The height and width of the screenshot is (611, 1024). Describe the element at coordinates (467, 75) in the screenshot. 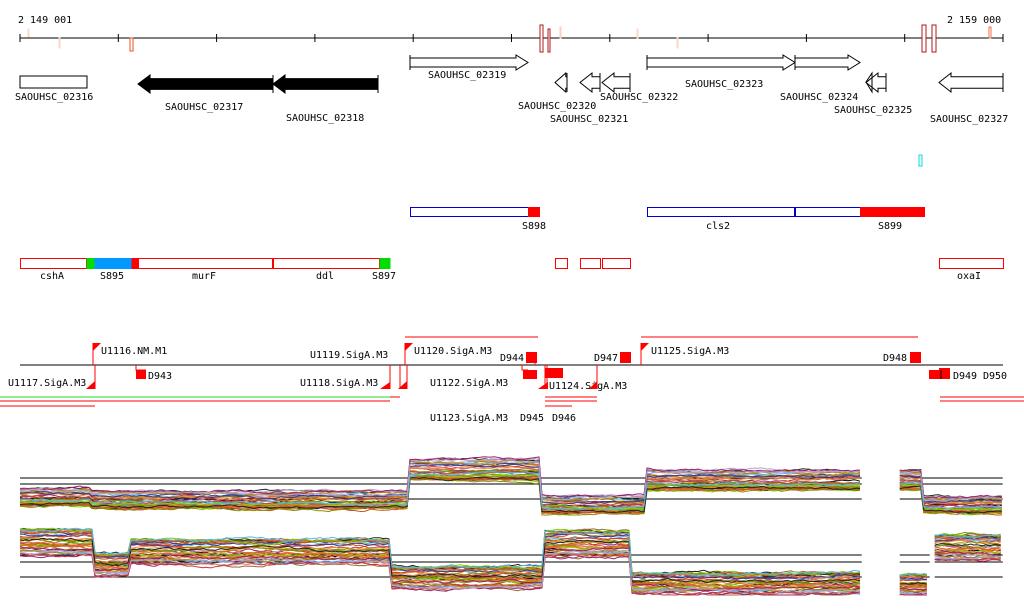

I see `gene-label: SAOUHSC_02319` at that location.